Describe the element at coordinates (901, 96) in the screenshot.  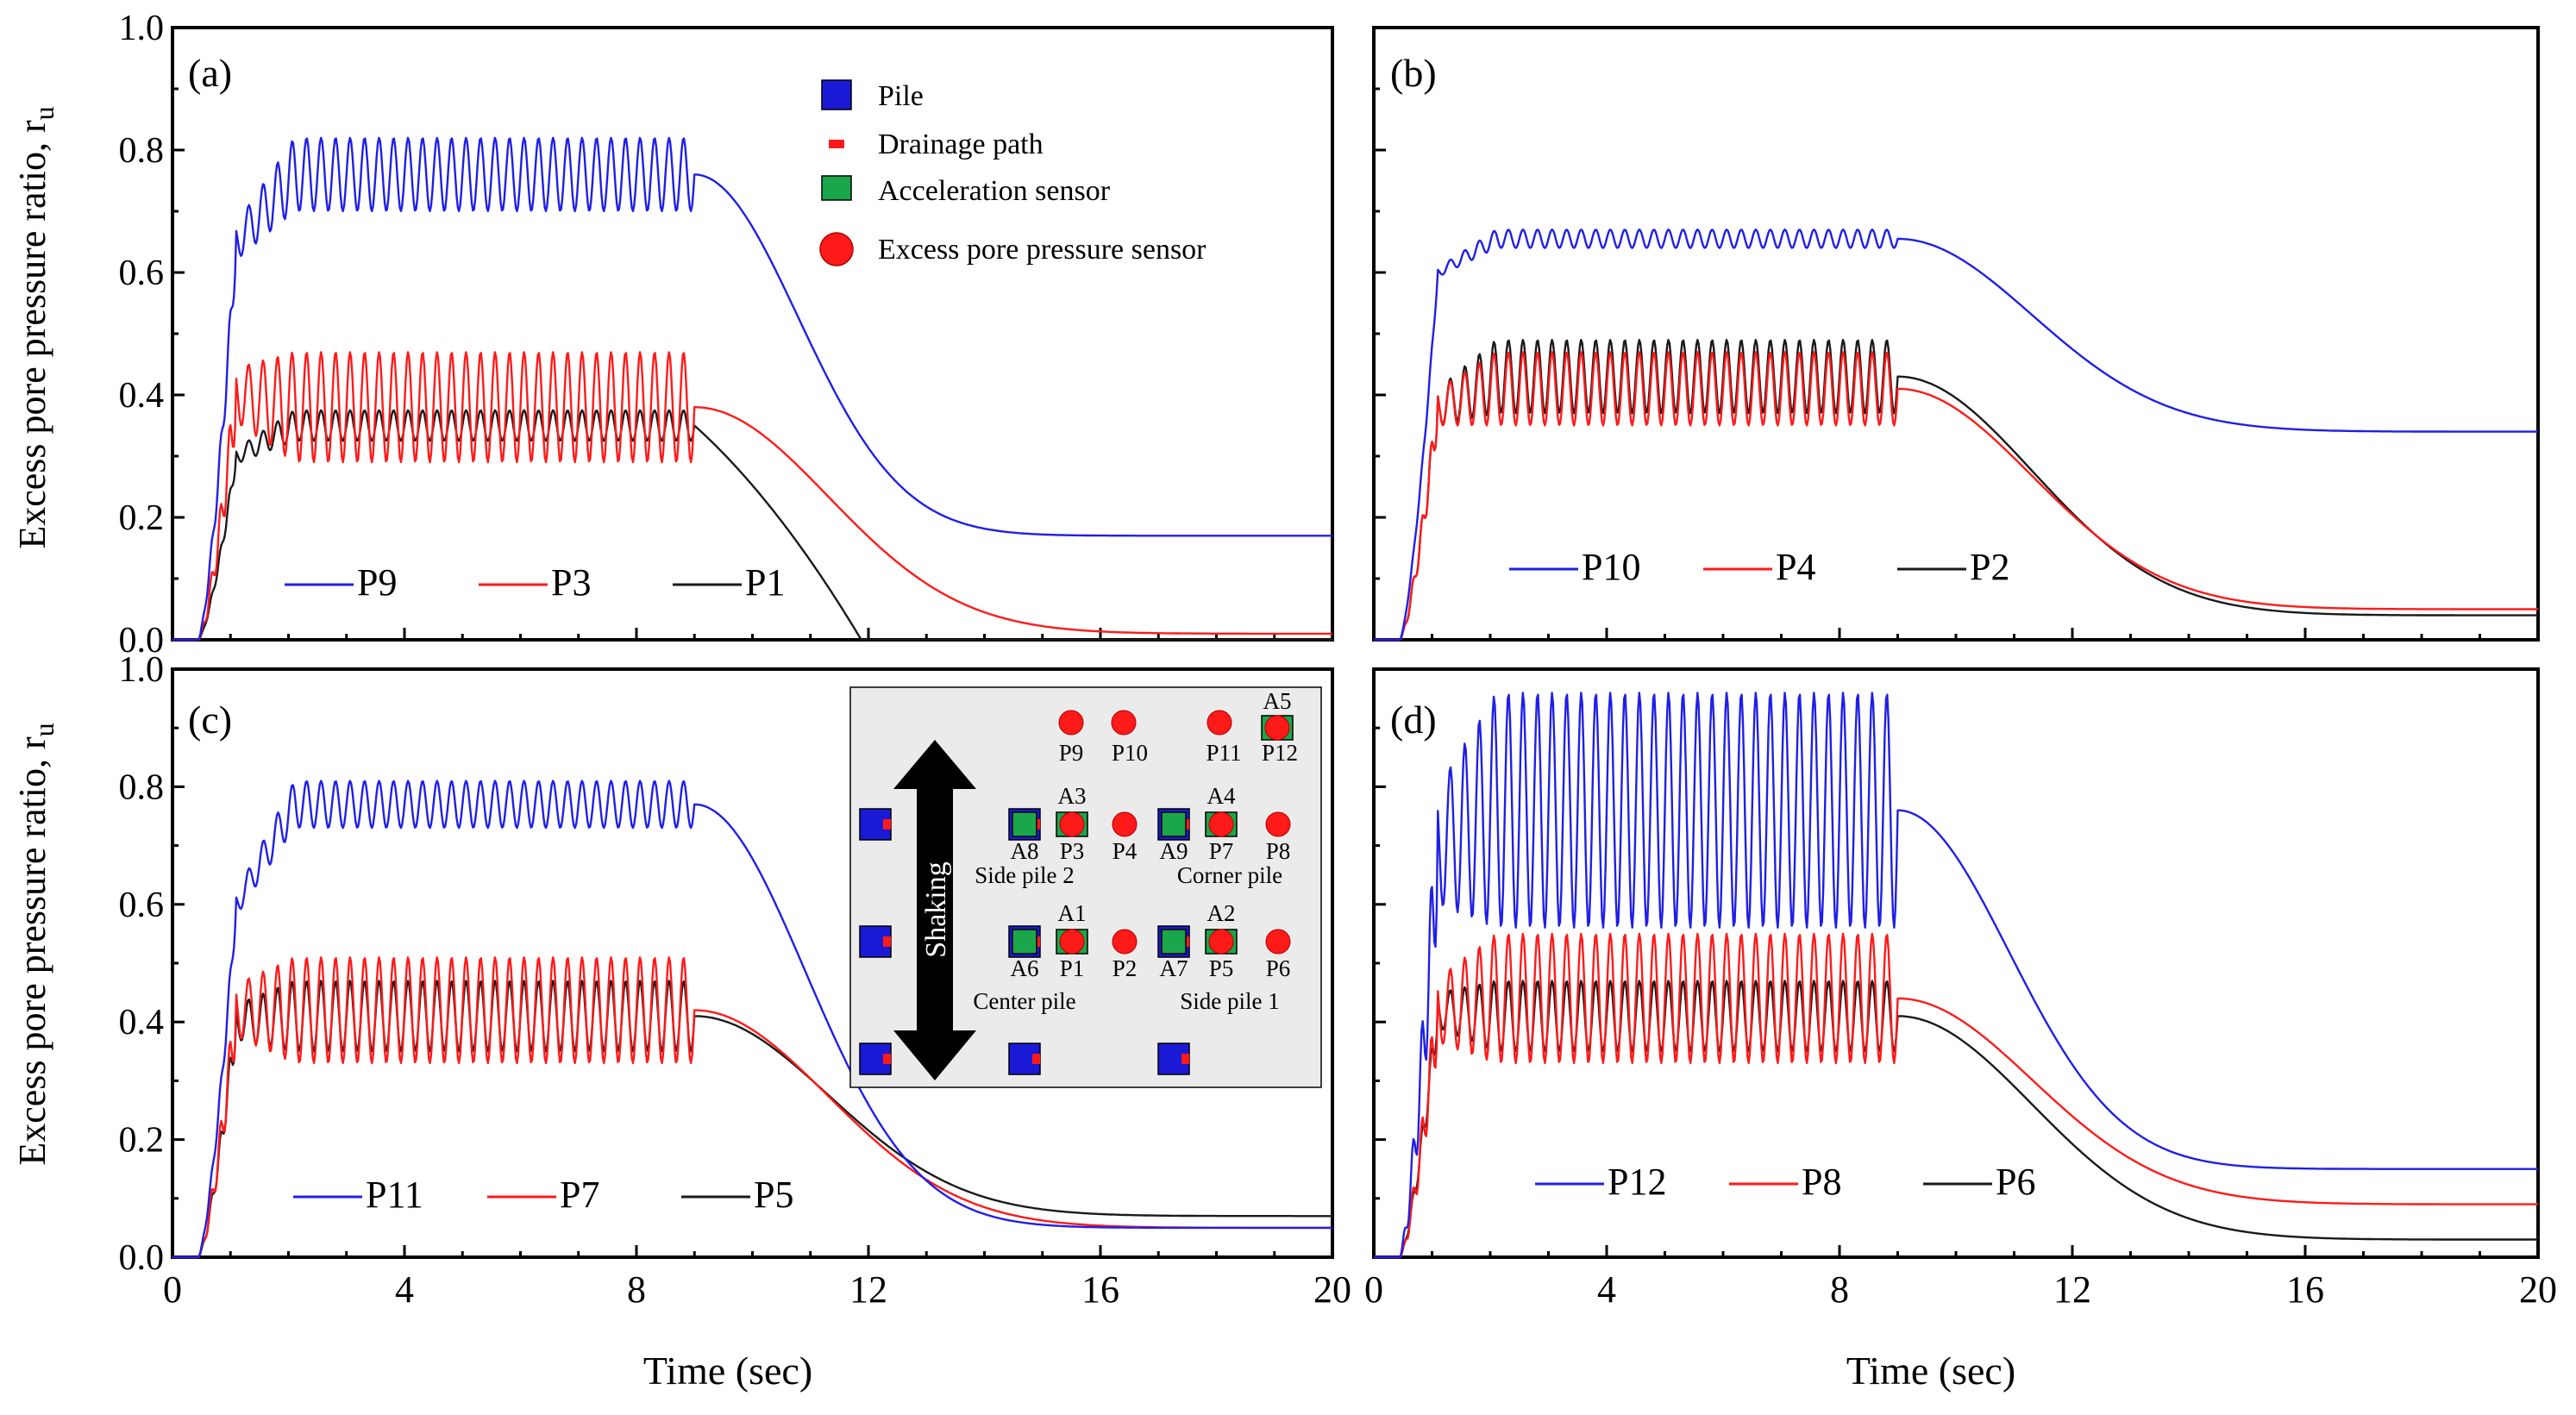
I see `legend-pile-label: Pile` at that location.